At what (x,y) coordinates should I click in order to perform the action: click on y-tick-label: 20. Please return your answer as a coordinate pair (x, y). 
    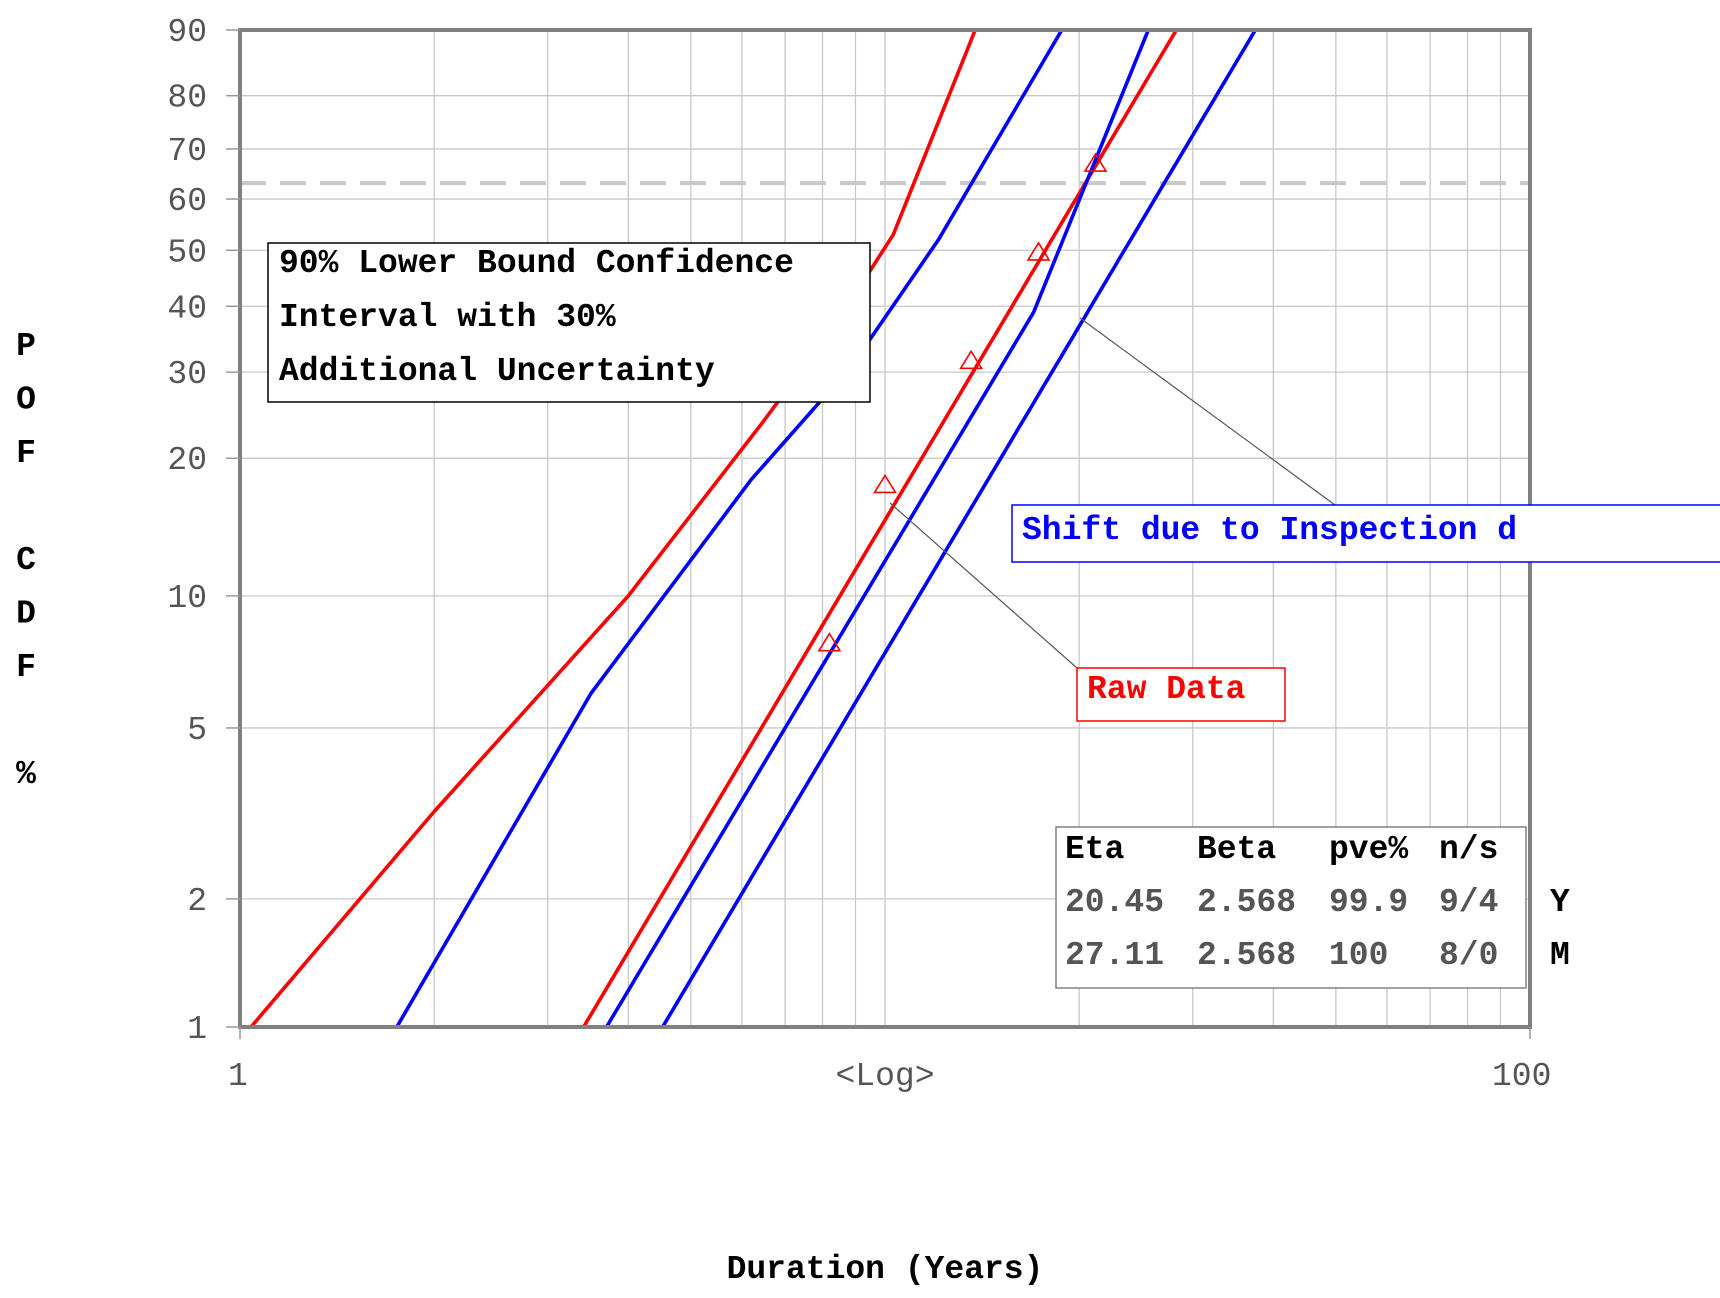
    Looking at the image, I should click on (187, 460).